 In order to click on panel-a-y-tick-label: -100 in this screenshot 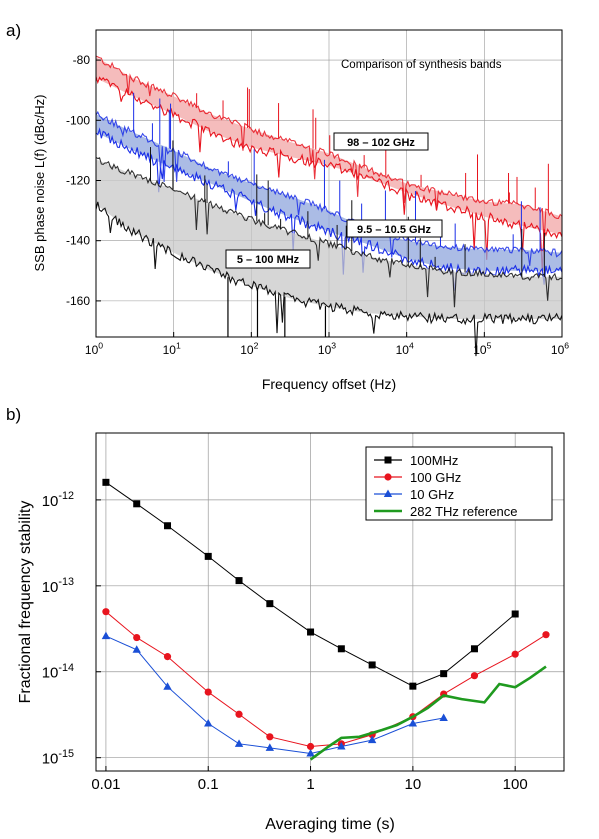, I will do `click(78, 120)`.